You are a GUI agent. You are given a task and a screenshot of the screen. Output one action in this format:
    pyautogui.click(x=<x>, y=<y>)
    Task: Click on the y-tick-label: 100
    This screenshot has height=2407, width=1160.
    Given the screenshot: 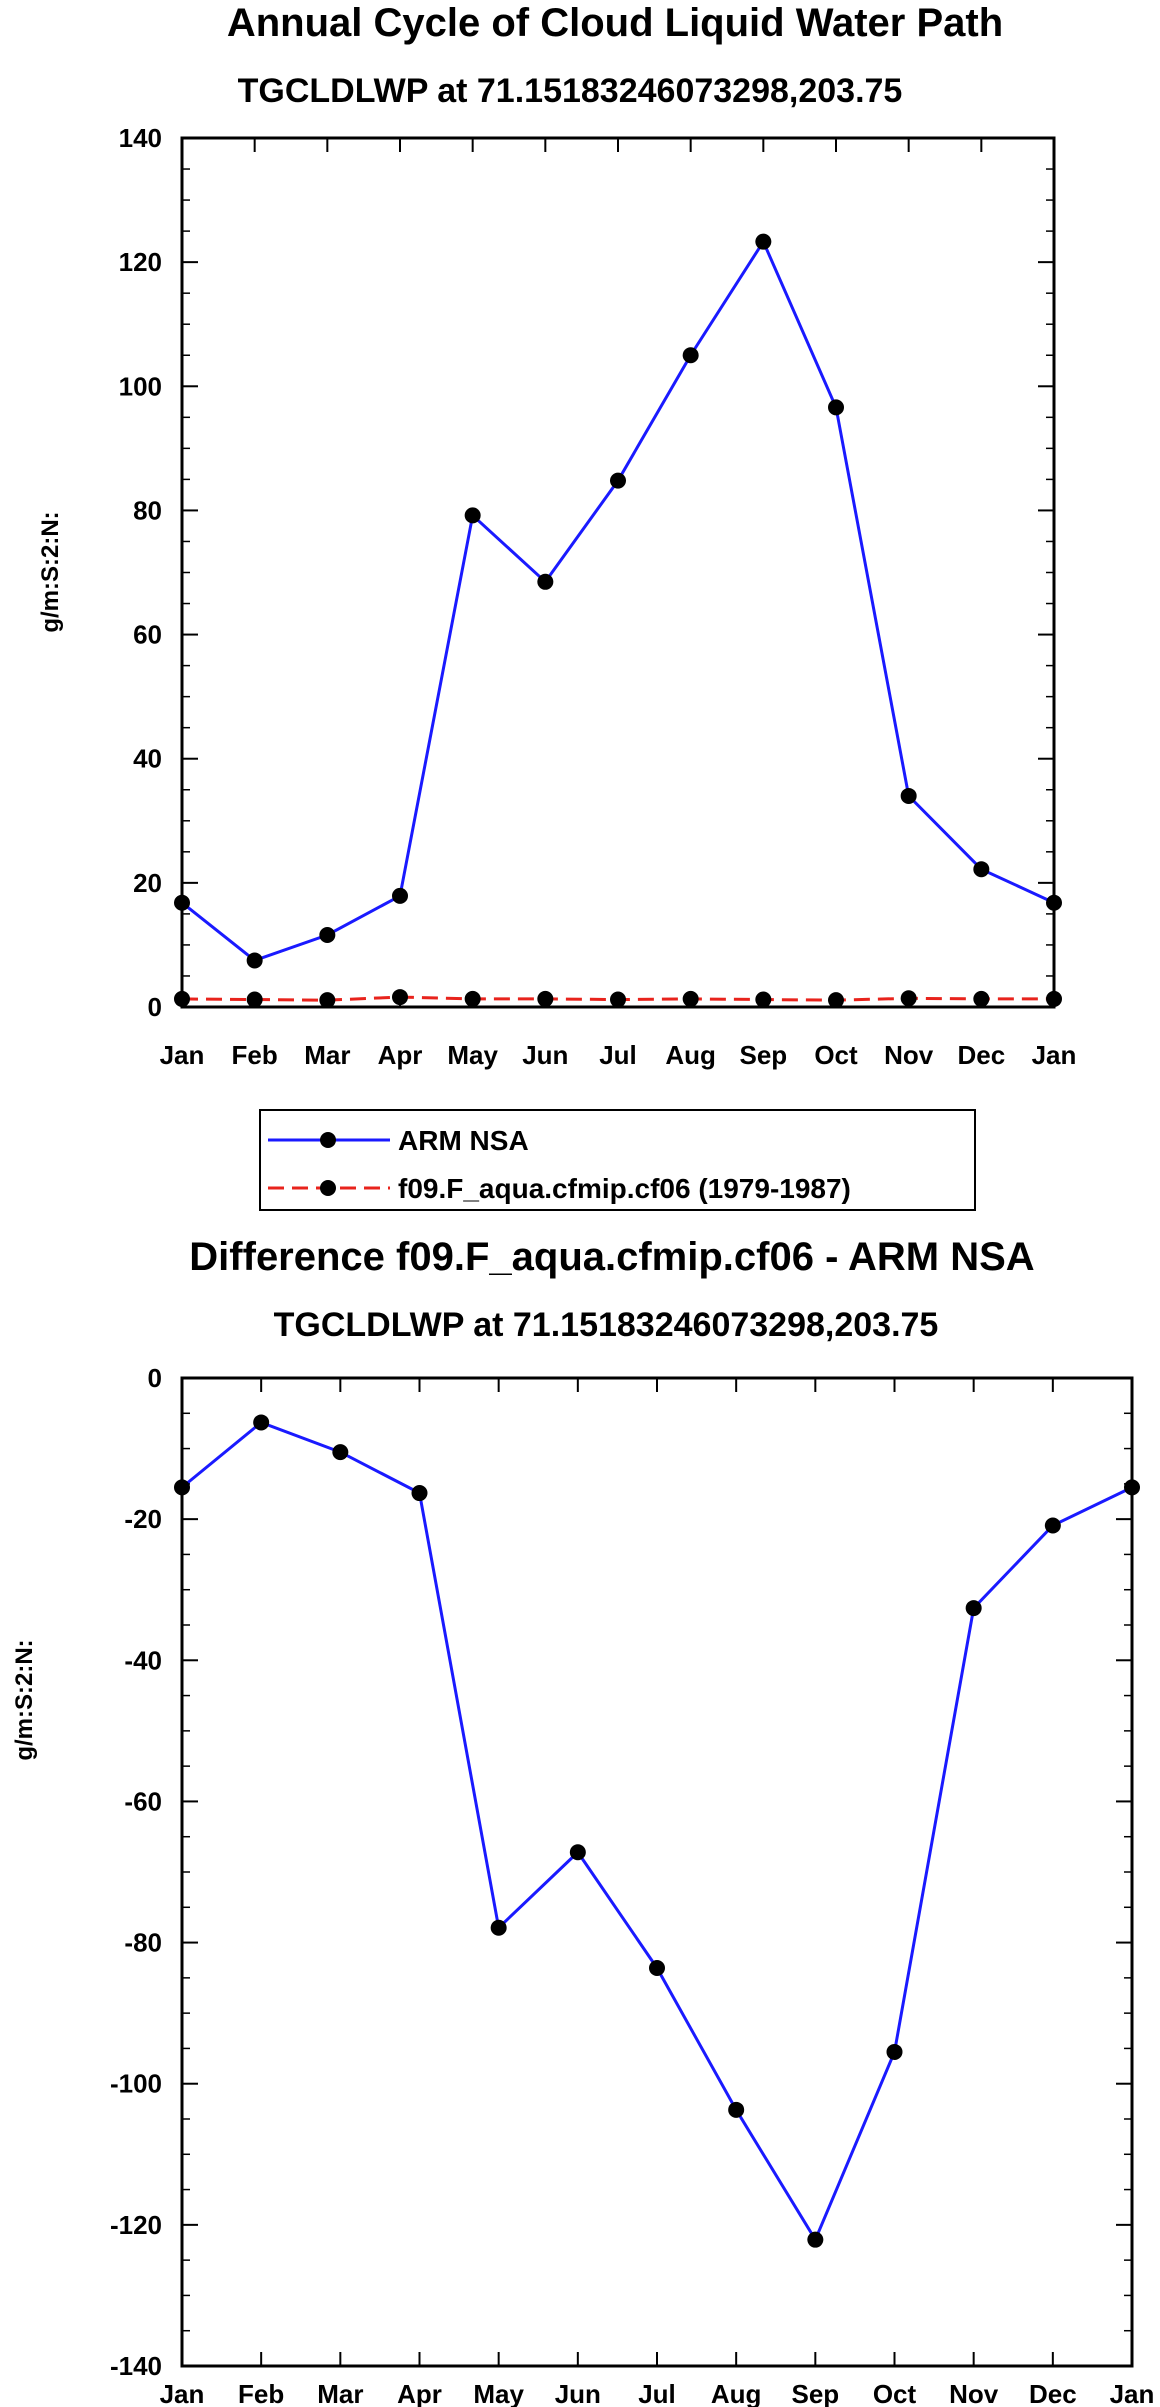 What is the action you would take?
    pyautogui.click(x=140, y=386)
    